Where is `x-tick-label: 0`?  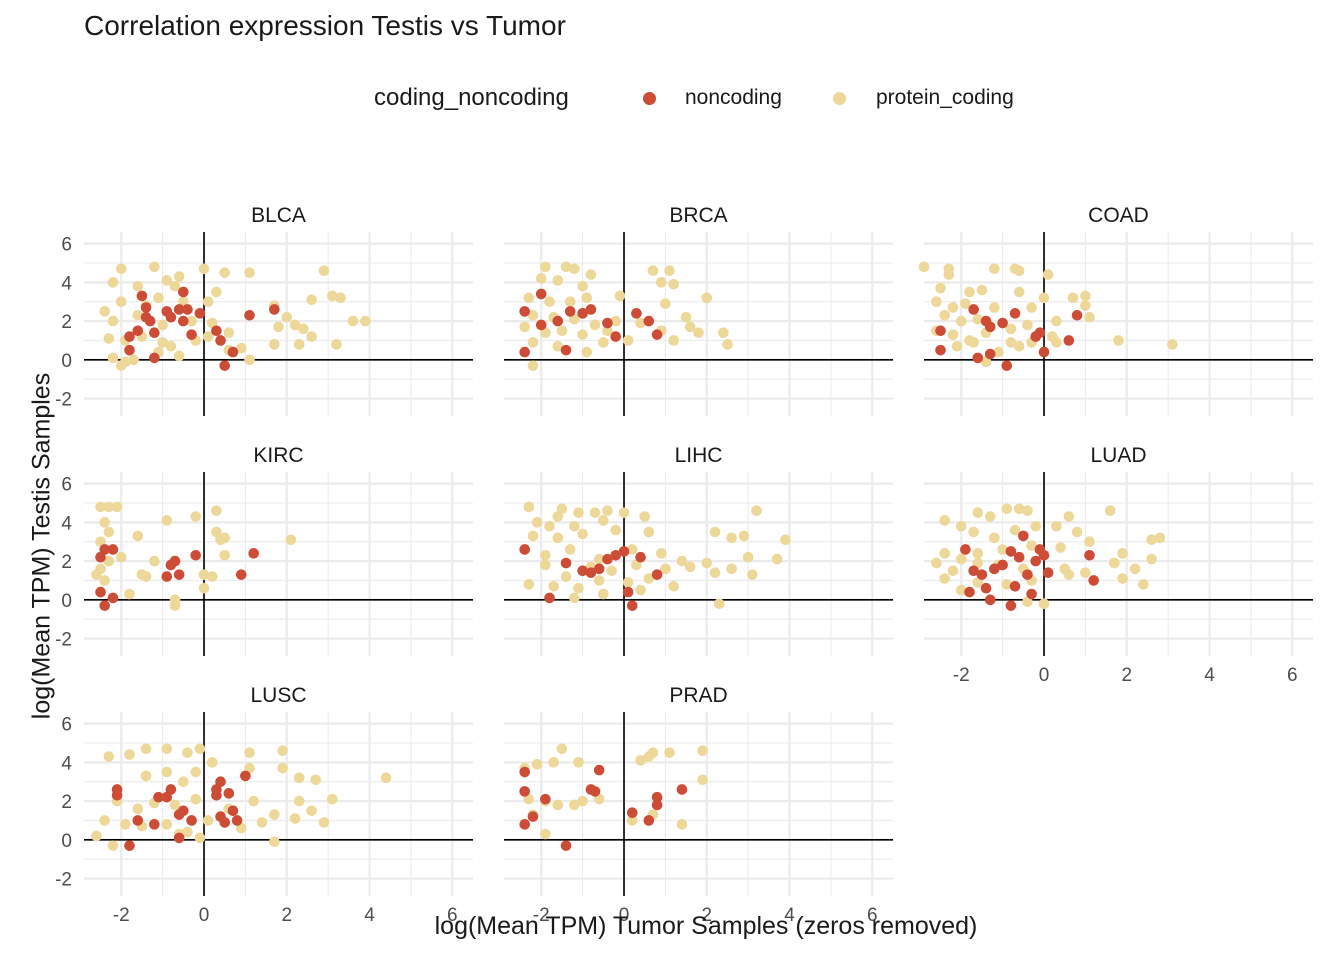
x-tick-label: 0 is located at coordinates (204, 915).